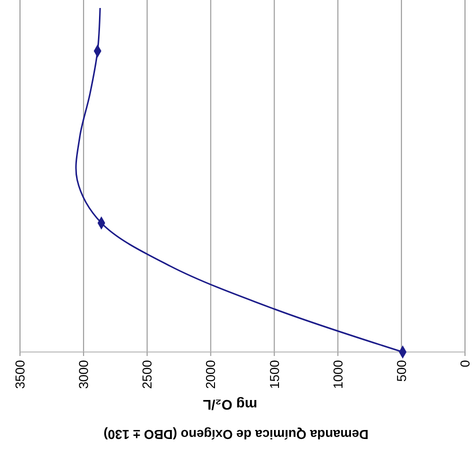 This screenshot has height=458, width=472. I want to click on x-tick-label: 500, so click(401, 371).